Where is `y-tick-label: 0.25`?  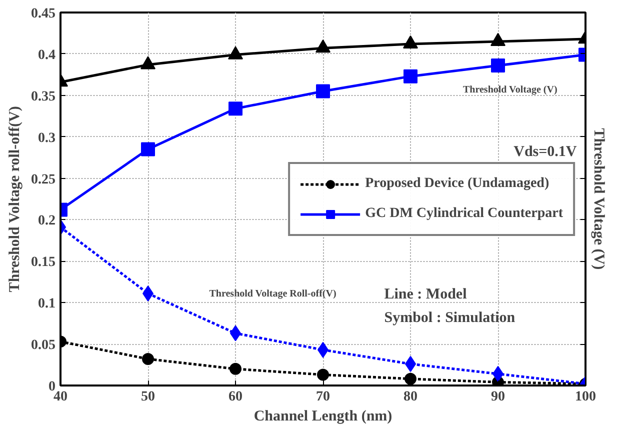 y-tick-label: 0.25 is located at coordinates (43, 180).